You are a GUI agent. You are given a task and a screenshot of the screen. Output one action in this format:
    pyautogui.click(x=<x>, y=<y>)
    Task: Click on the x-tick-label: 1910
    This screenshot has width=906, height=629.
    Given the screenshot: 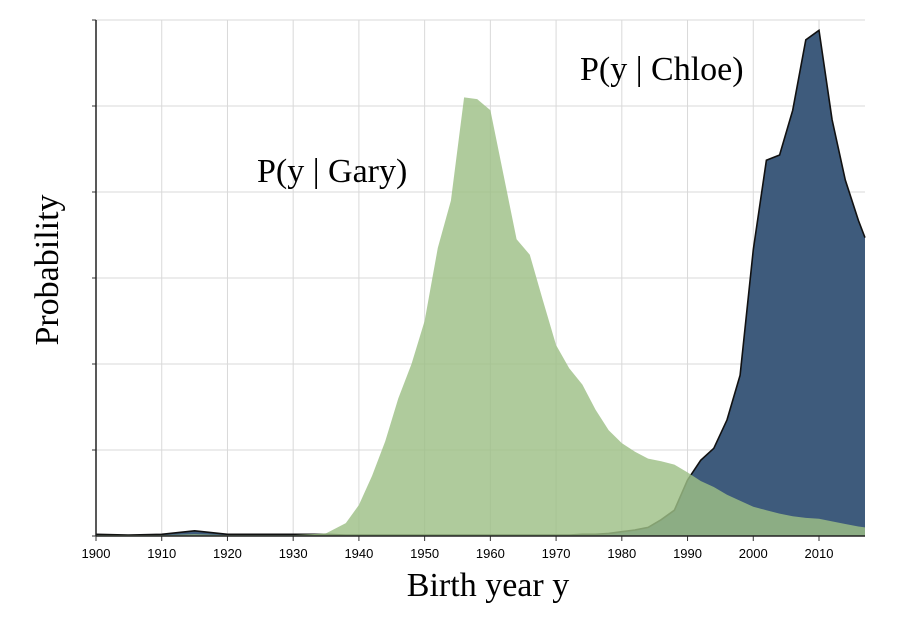 What is the action you would take?
    pyautogui.click(x=161, y=553)
    